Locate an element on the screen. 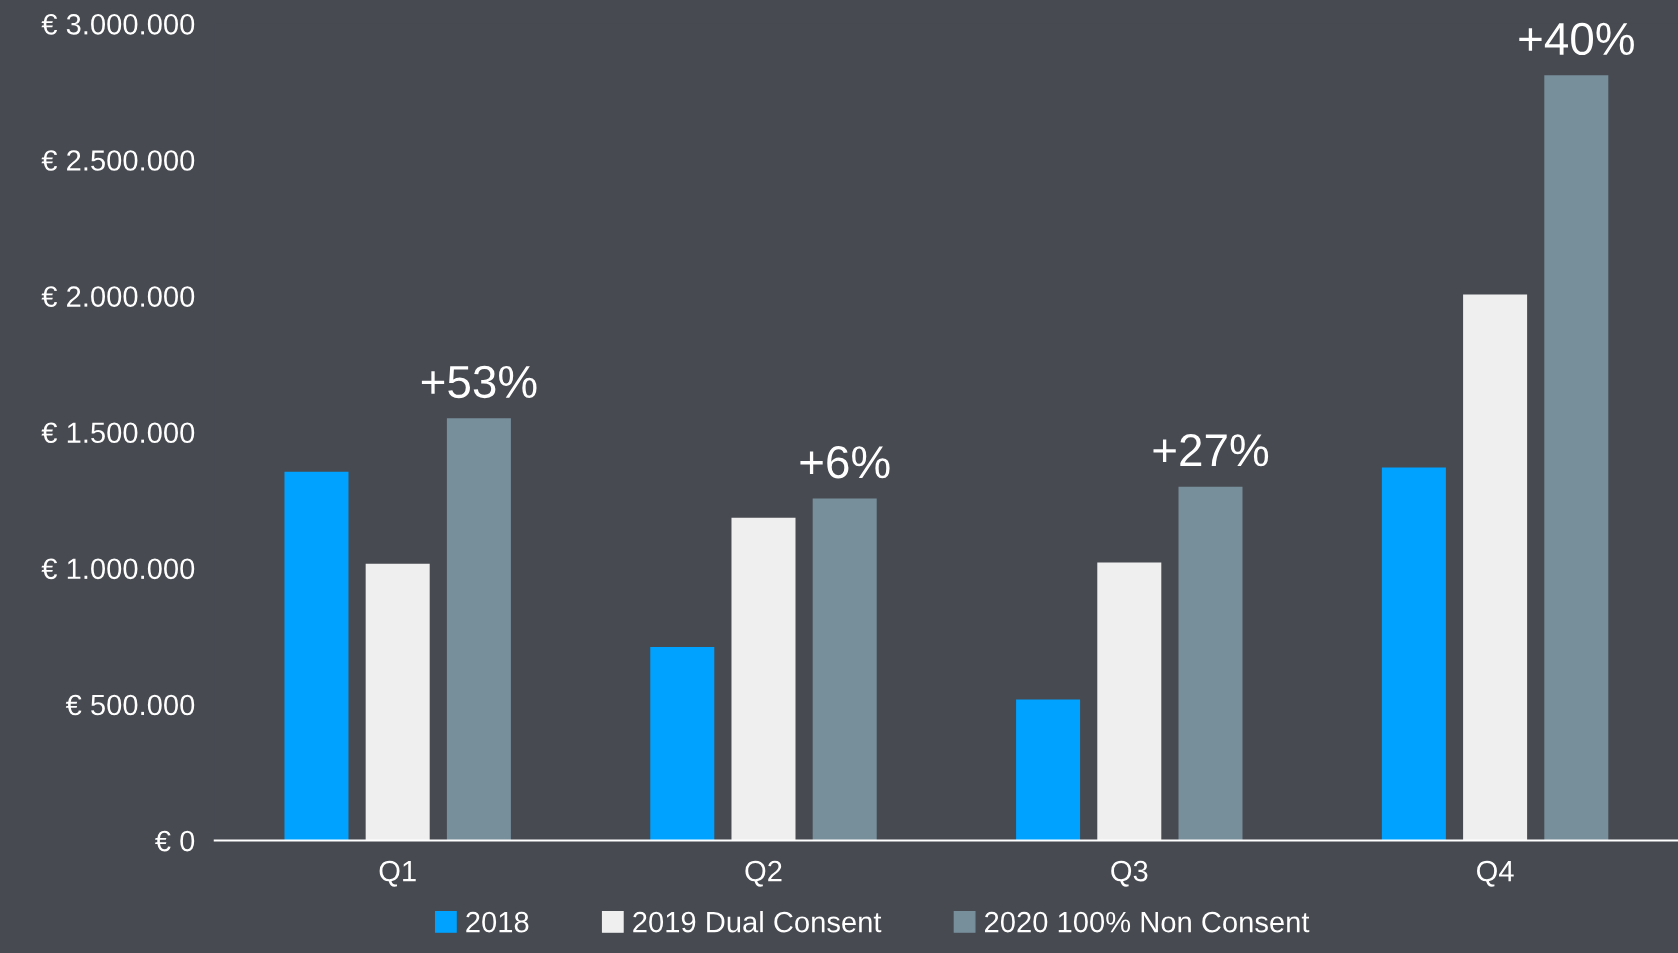 Image resolution: width=1678 pixels, height=953 pixels. annotation: +53% is located at coordinates (479, 382).